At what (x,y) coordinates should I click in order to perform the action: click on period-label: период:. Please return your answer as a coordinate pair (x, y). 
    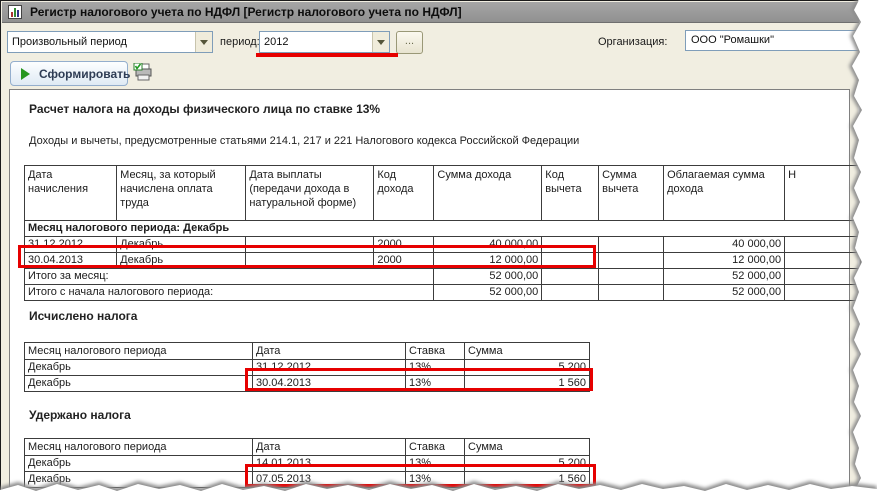
    Looking at the image, I should click on (240, 42).